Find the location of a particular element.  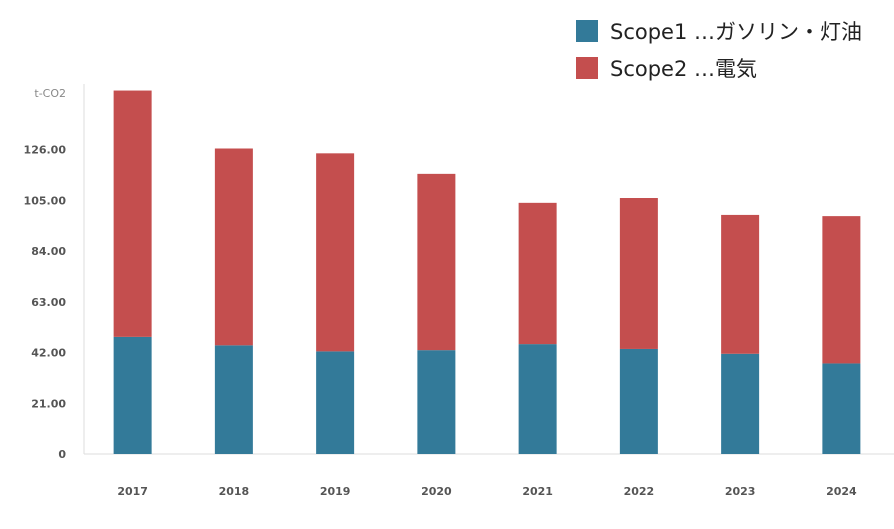

y-tick-label: 84.00 is located at coordinates (48, 251).